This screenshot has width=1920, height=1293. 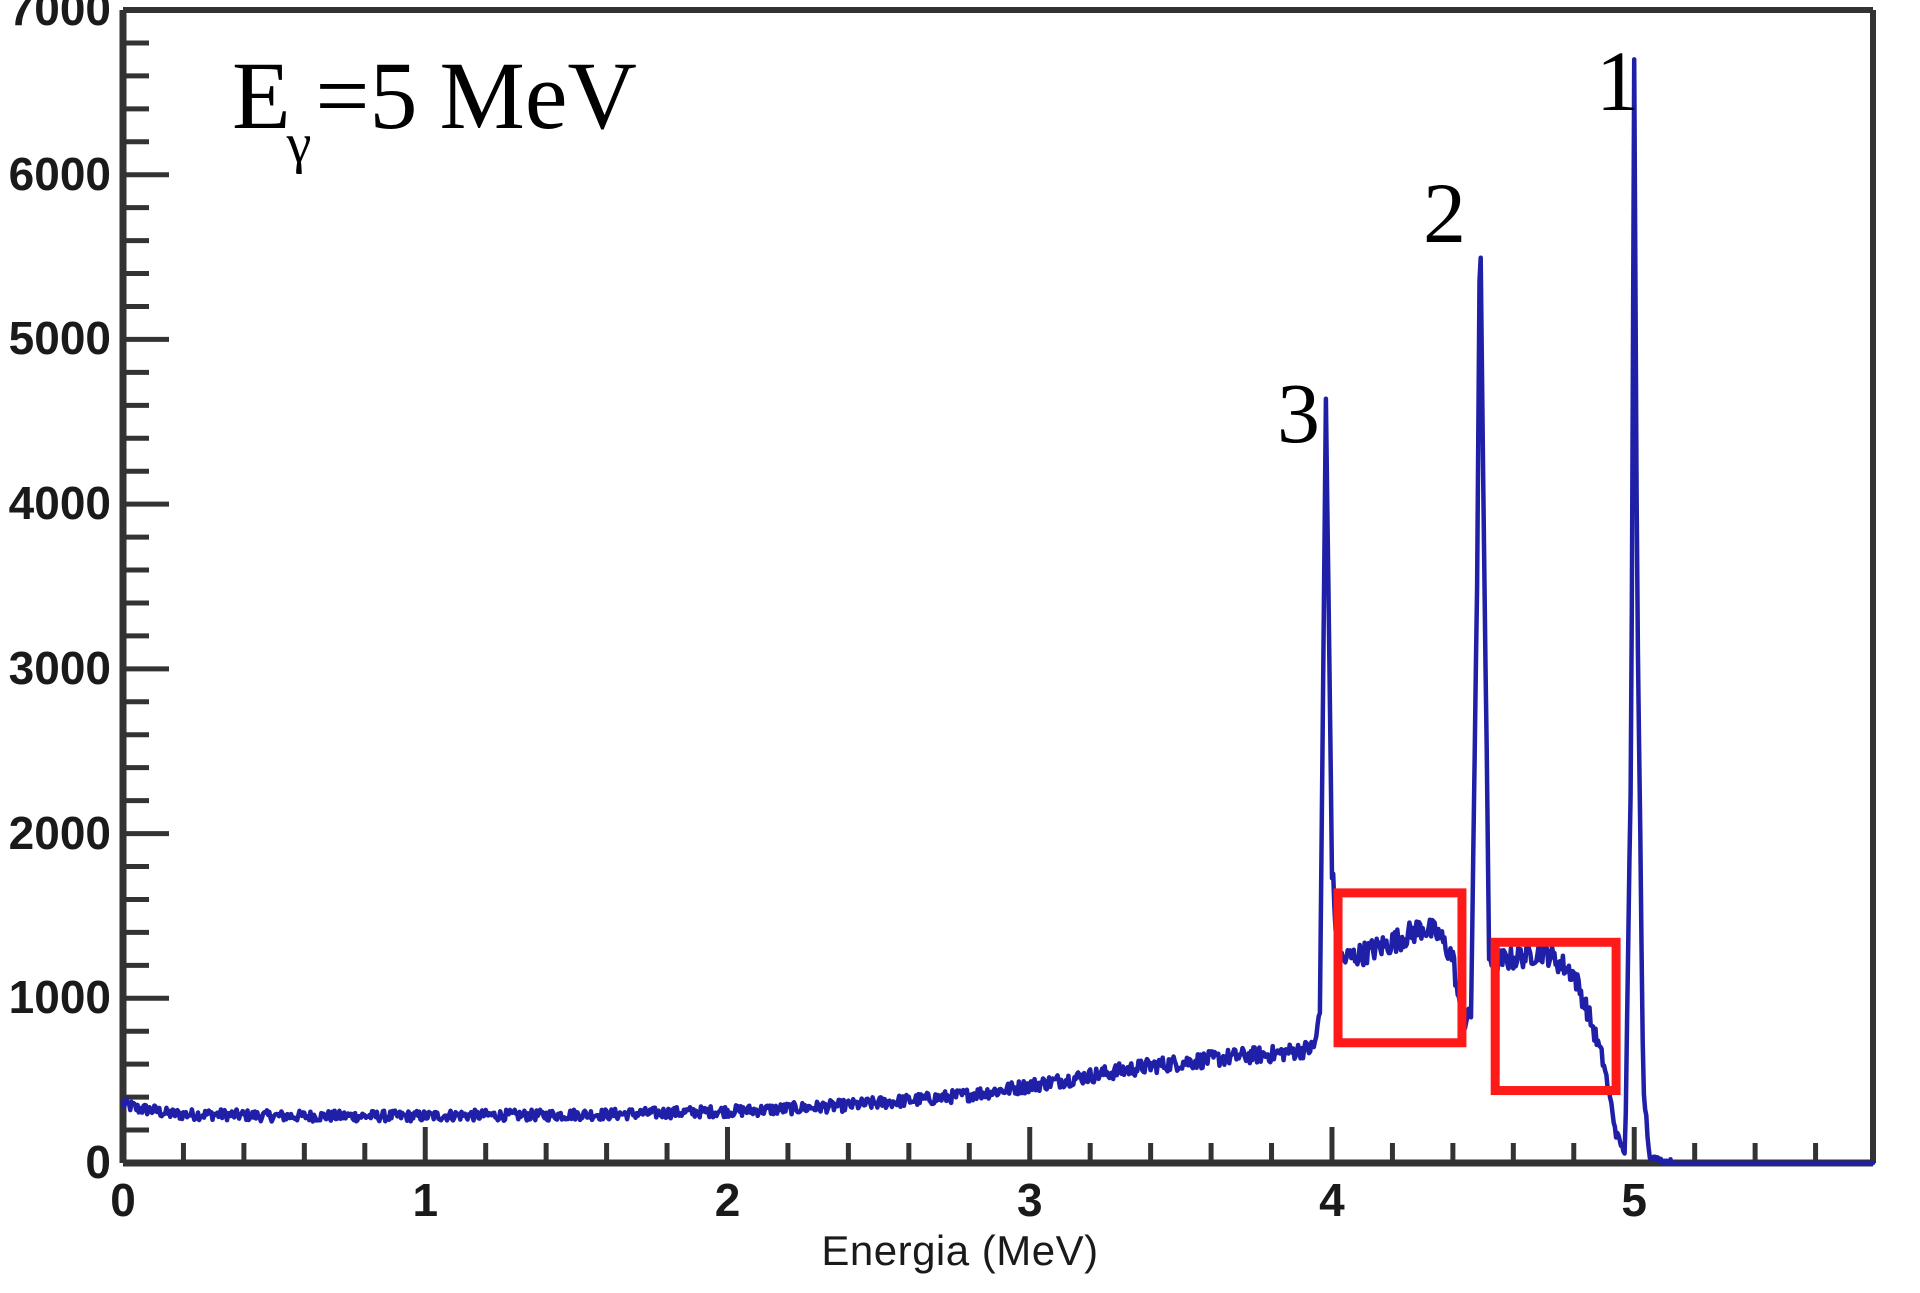 I want to click on x-axis-ticks, so click(x=969, y=1145).